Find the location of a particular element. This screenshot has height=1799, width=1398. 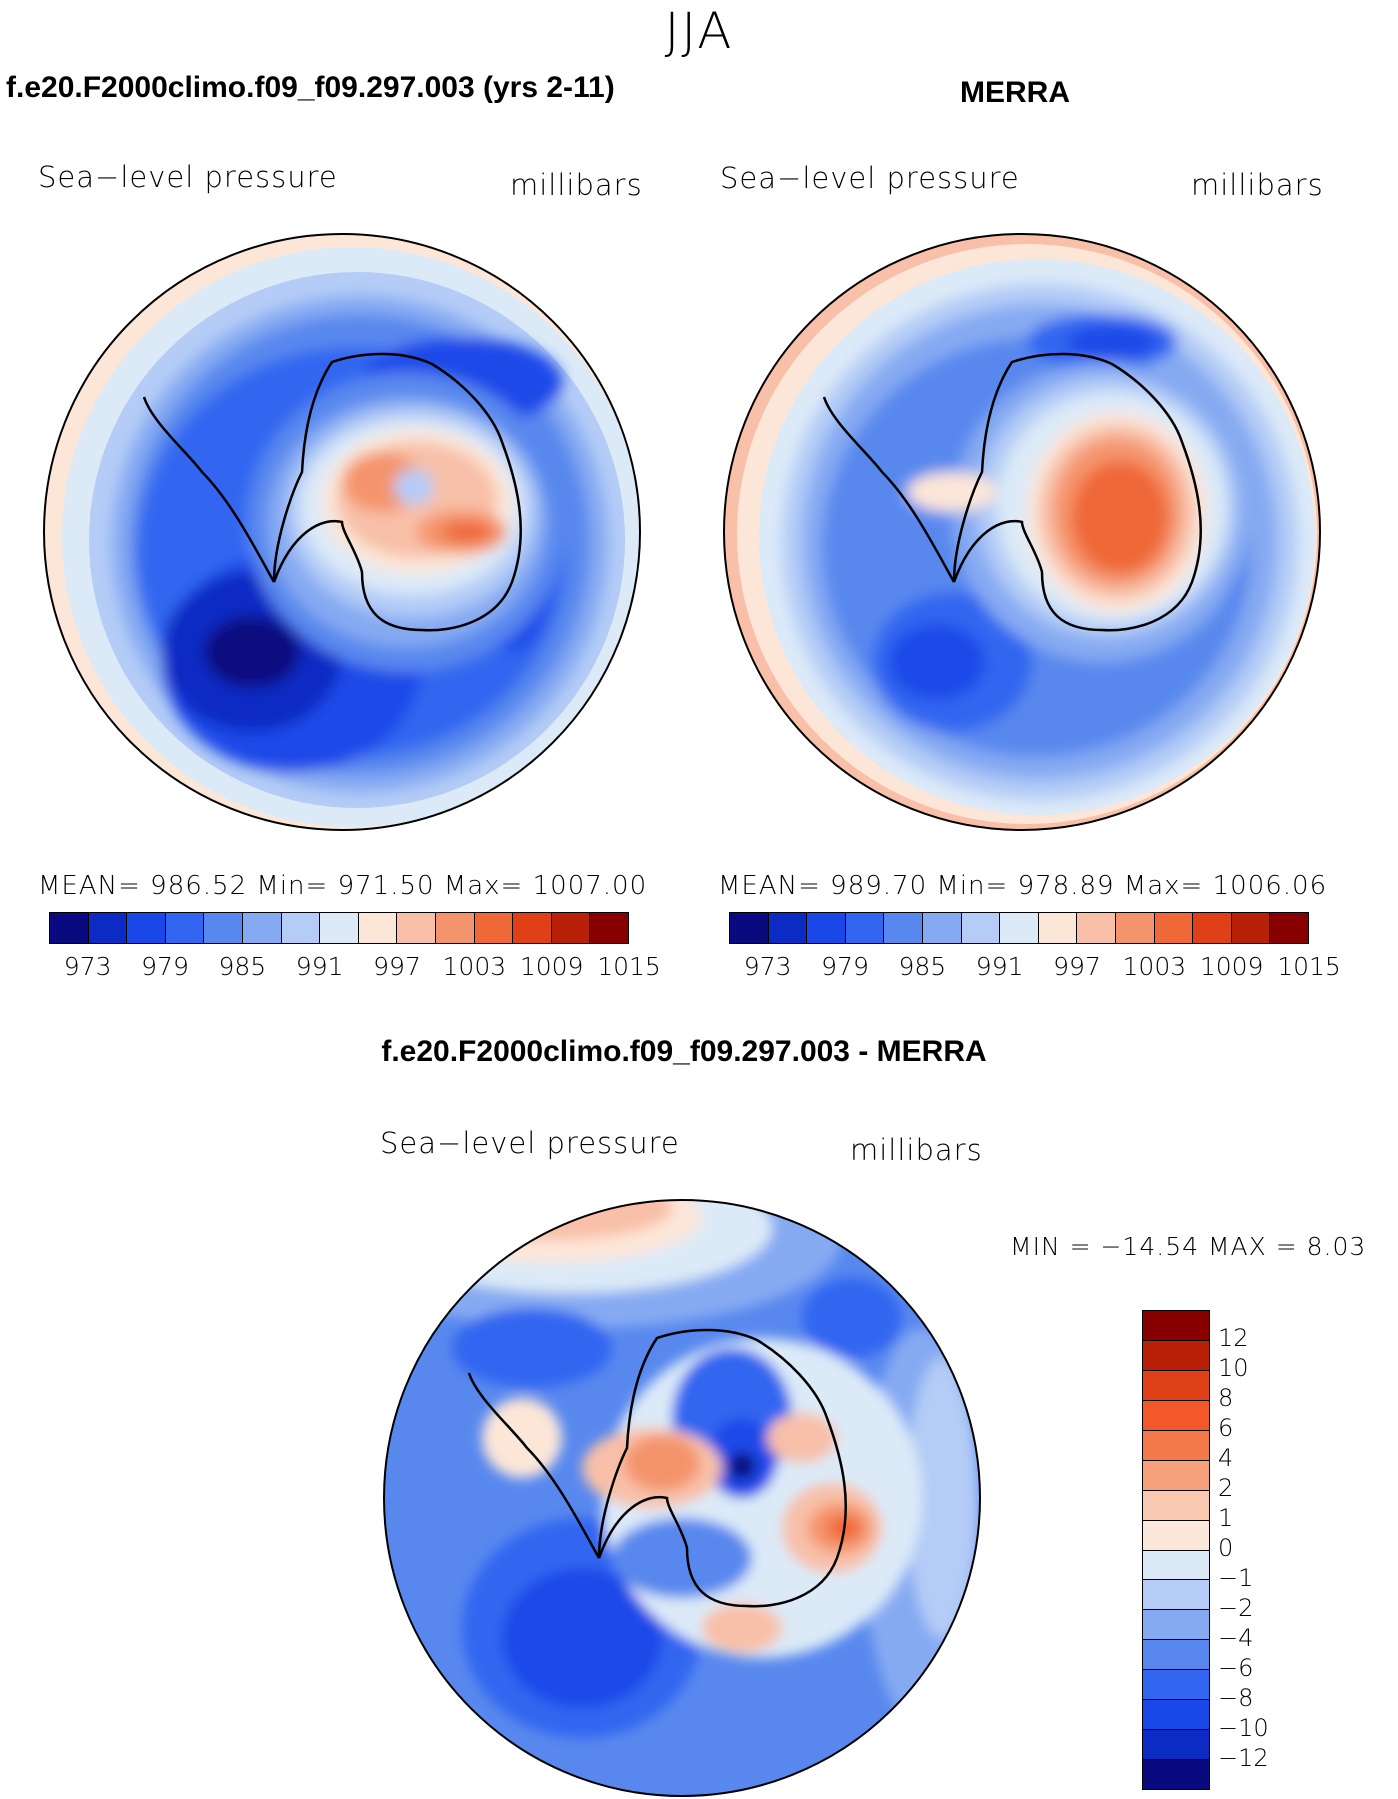

colorbar-difference is located at coordinates (1176, 1550).